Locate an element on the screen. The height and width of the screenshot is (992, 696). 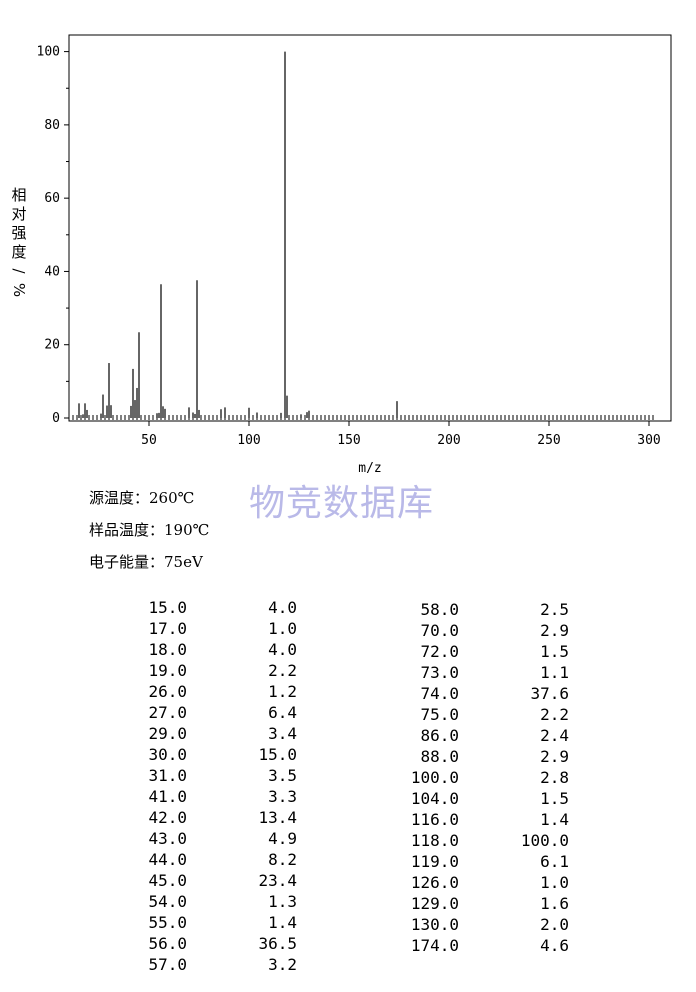
y-tick-label: 20 is located at coordinates (52, 345).